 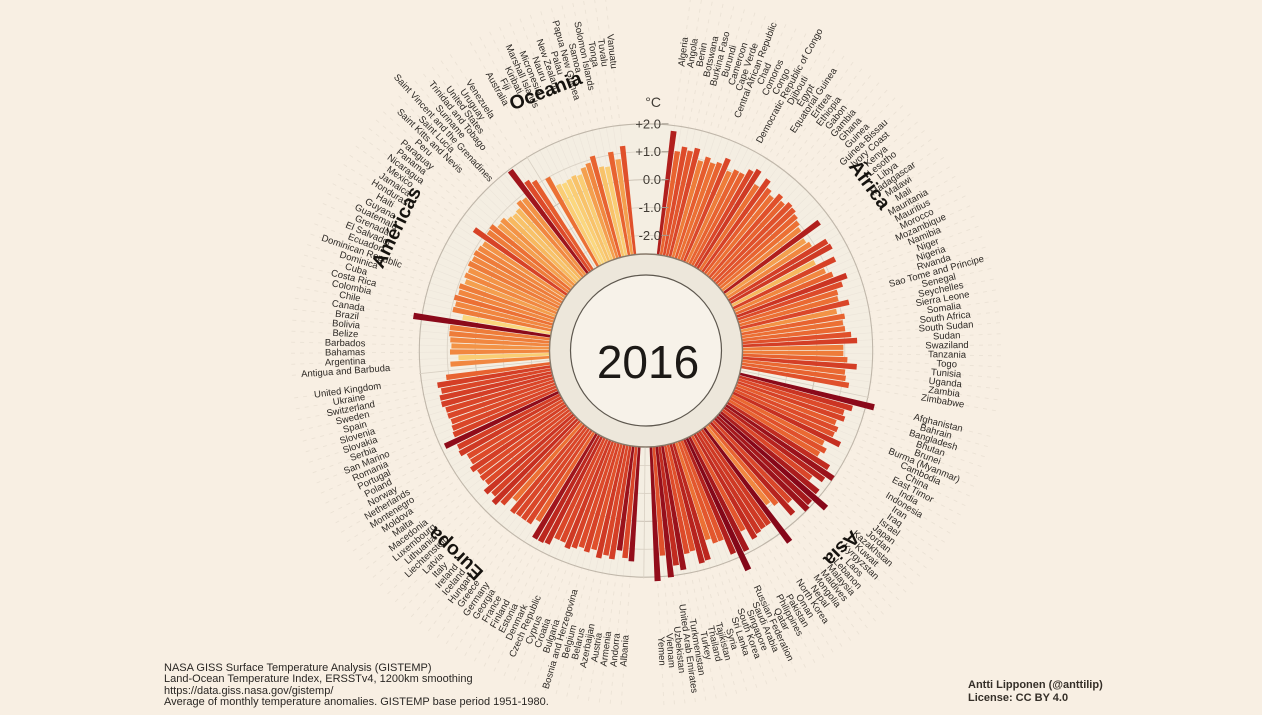 What do you see at coordinates (345, 334) in the screenshot?
I see `svg-text: Belize` at bounding box center [345, 334].